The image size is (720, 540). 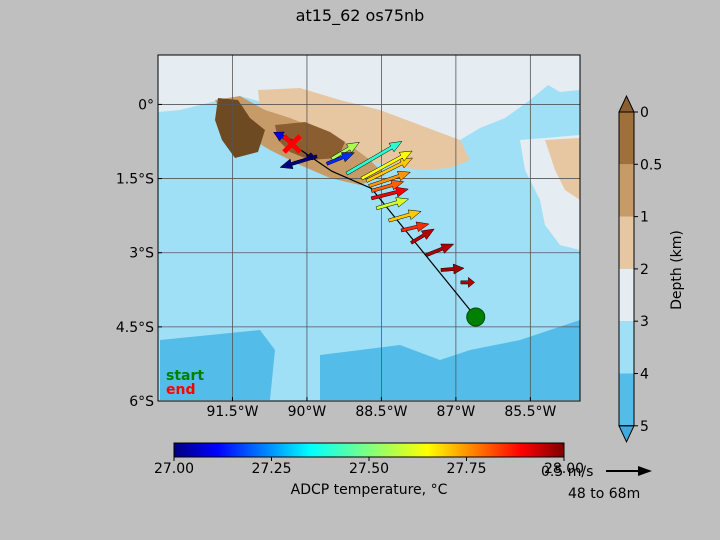 What do you see at coordinates (217, 365) in the screenshot?
I see `deep-southwest` at bounding box center [217, 365].